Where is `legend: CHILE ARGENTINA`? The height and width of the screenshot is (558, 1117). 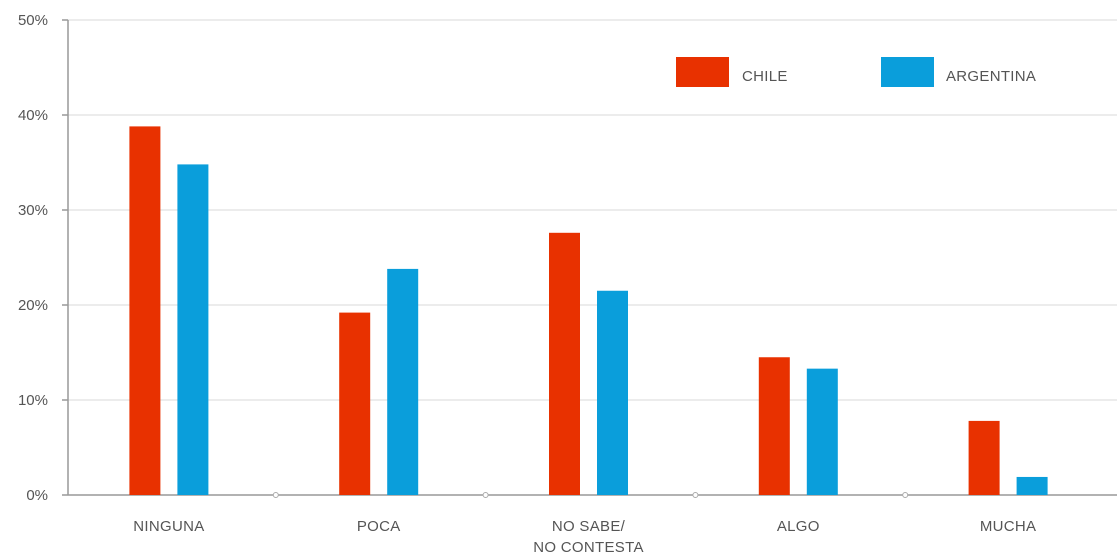 legend: CHILE ARGENTINA is located at coordinates (856, 72).